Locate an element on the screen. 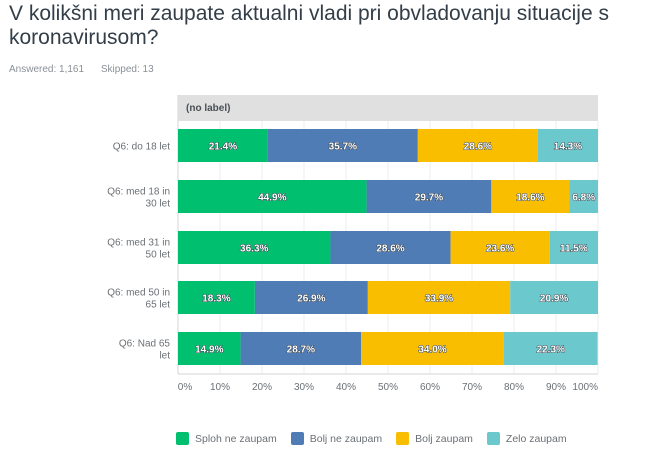 Image resolution: width=650 pixels, height=468 pixels. x-tick-label: 70% is located at coordinates (472, 387).